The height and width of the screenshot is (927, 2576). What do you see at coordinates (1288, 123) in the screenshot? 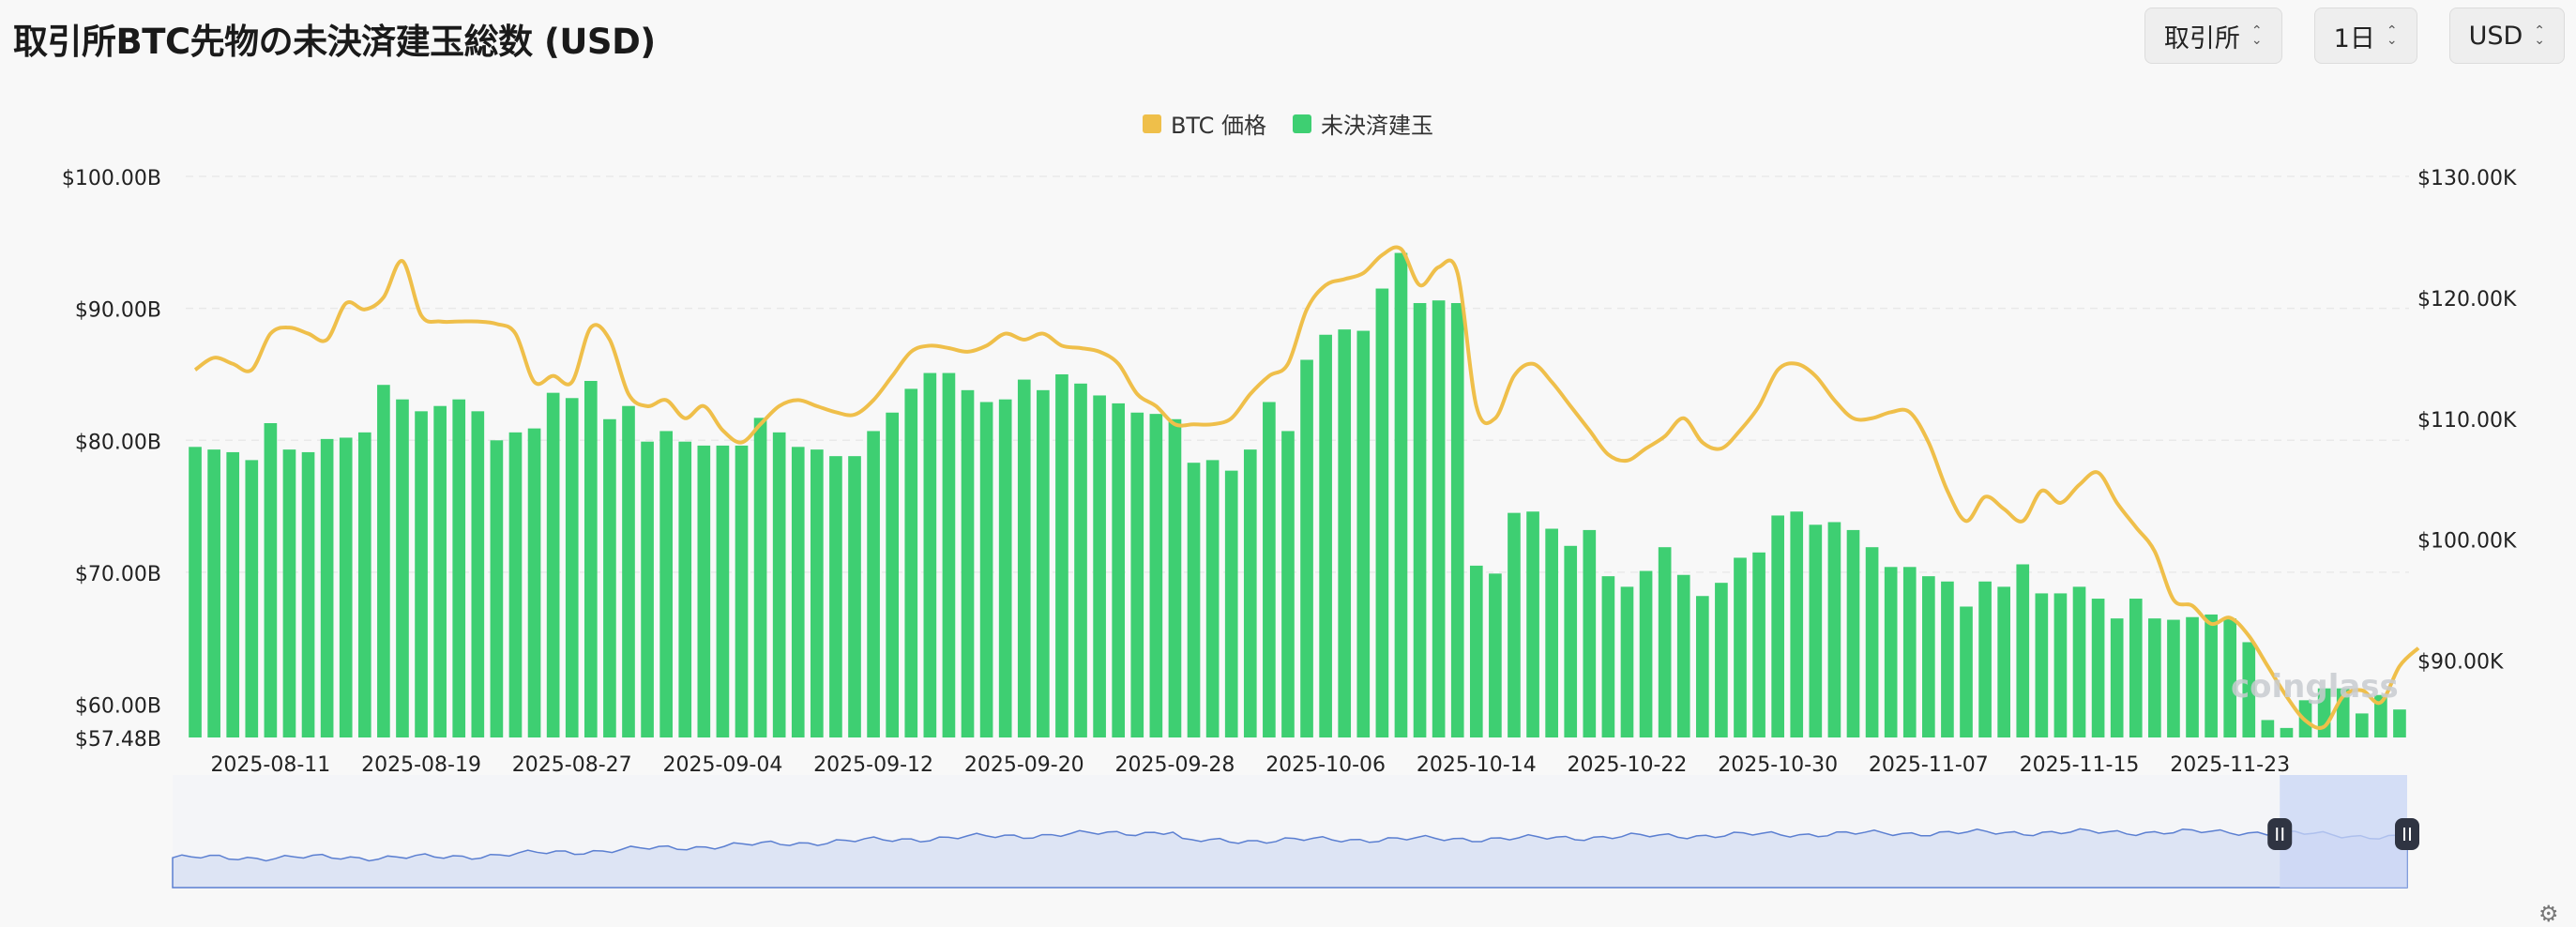
I see `chart-legend: BTC 価格 未決済建玉` at bounding box center [1288, 123].